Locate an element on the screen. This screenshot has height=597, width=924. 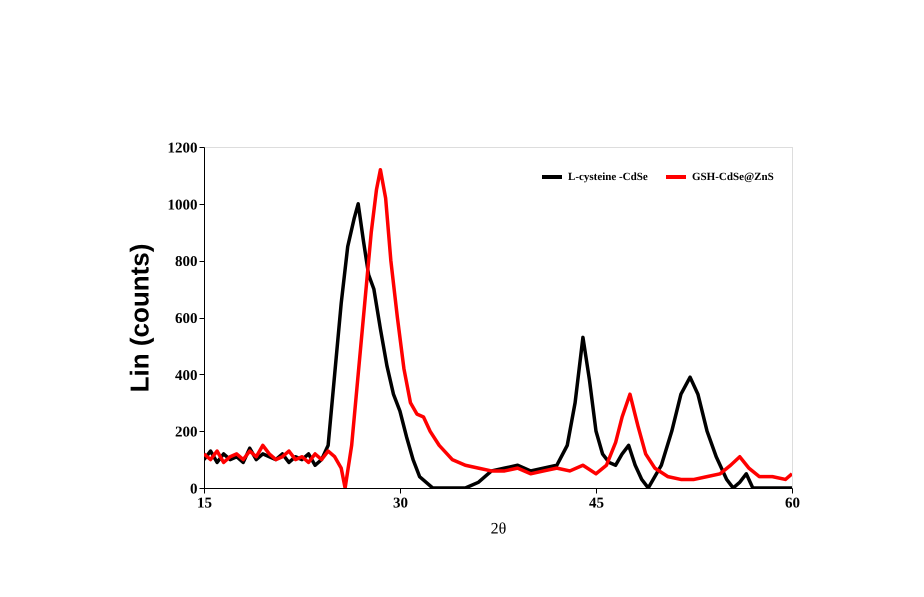
y-tick-label: 800 is located at coordinates (186, 262).